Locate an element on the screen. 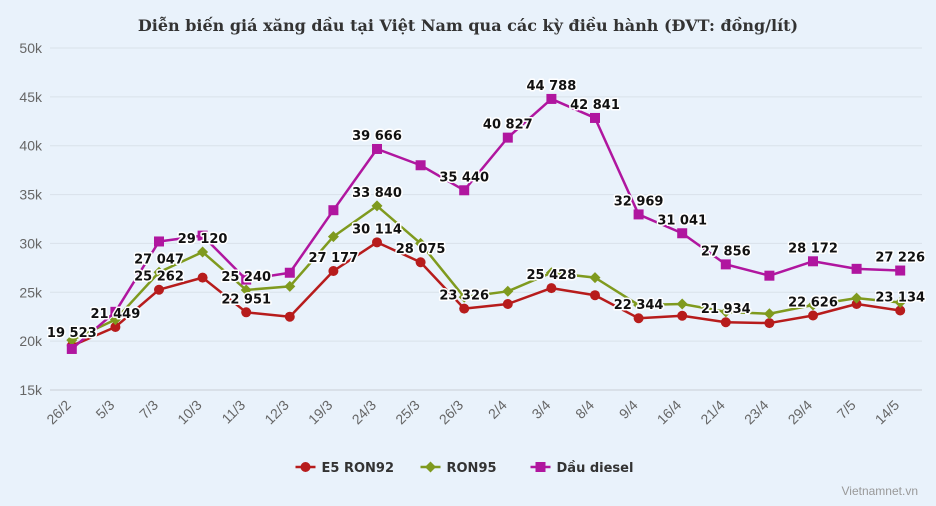 This screenshot has width=936, height=506. x-tick-label: 8/4 is located at coordinates (584, 409).